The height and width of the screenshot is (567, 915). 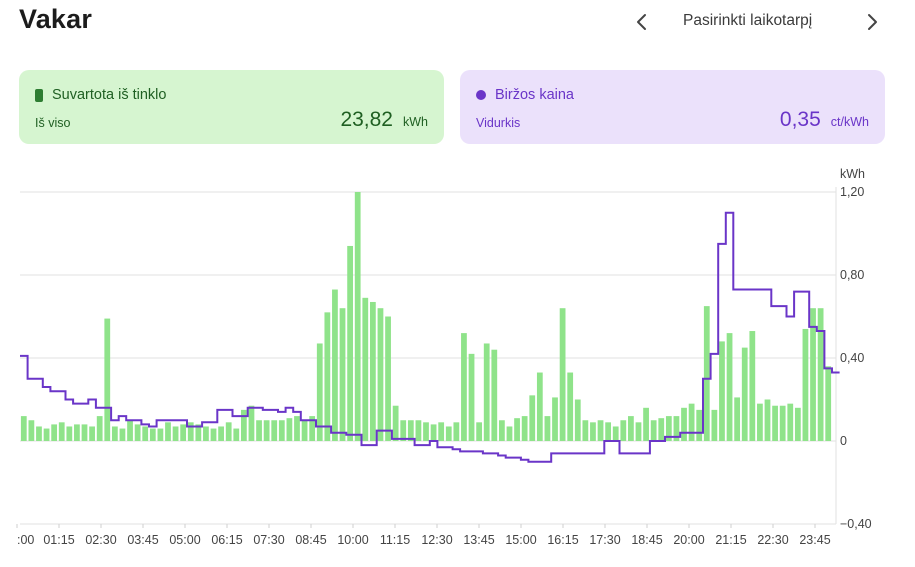 What do you see at coordinates (642, 22) in the screenshot?
I see `prev-period-button` at bounding box center [642, 22].